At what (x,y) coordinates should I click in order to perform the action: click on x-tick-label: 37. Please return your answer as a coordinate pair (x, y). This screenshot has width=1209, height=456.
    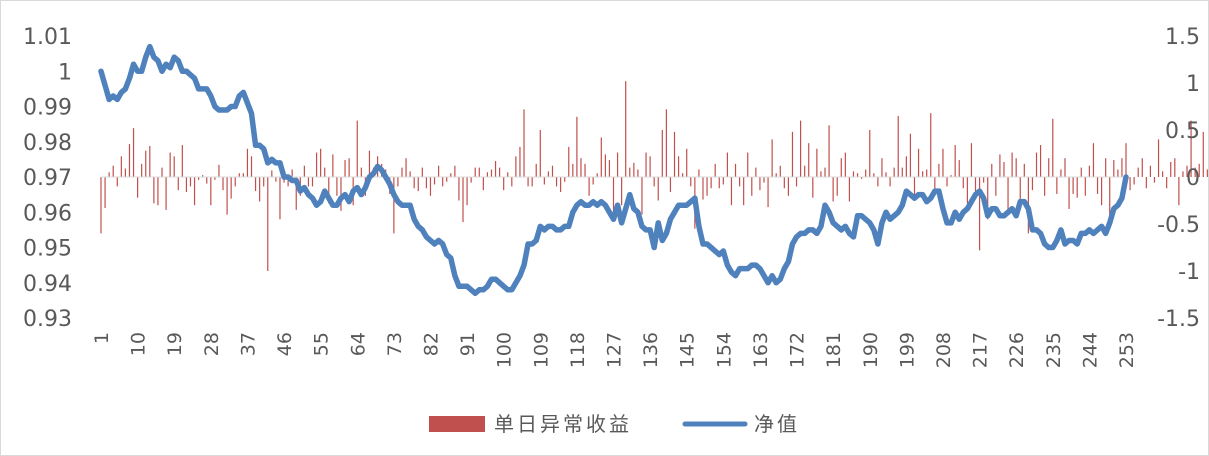
    Looking at the image, I should click on (248, 344).